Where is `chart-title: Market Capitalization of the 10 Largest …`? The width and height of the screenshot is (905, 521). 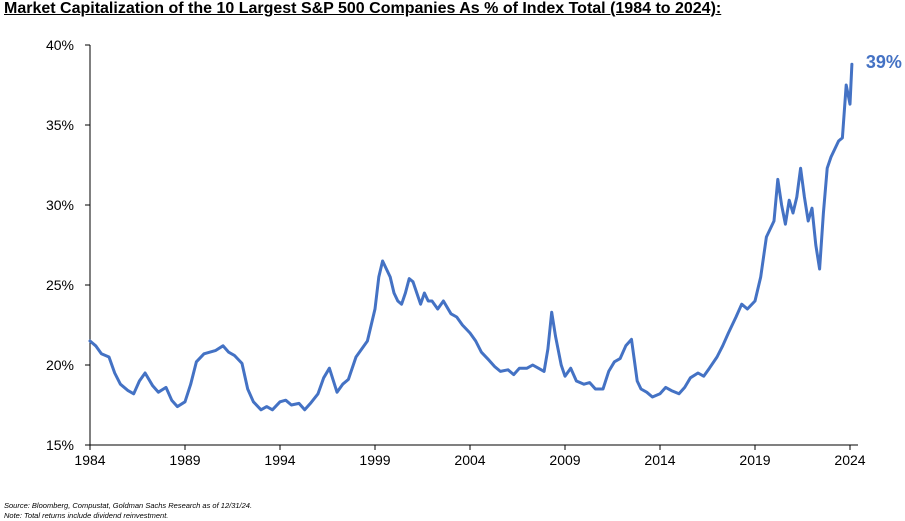 chart-title: Market Capitalization of the 10 Largest … is located at coordinates (363, 8).